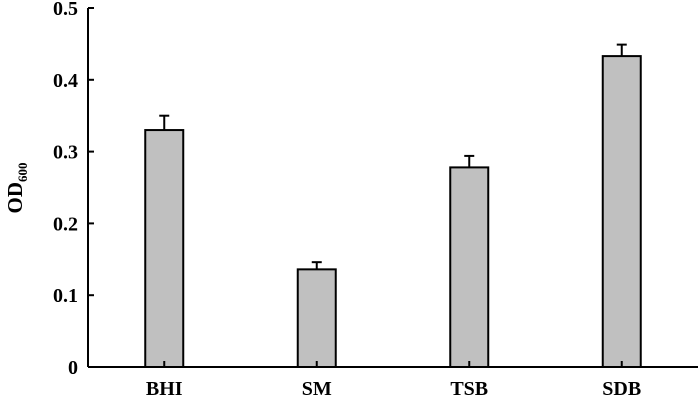  Describe the element at coordinates (621, 212) in the screenshot. I see `bar-sdb` at that location.